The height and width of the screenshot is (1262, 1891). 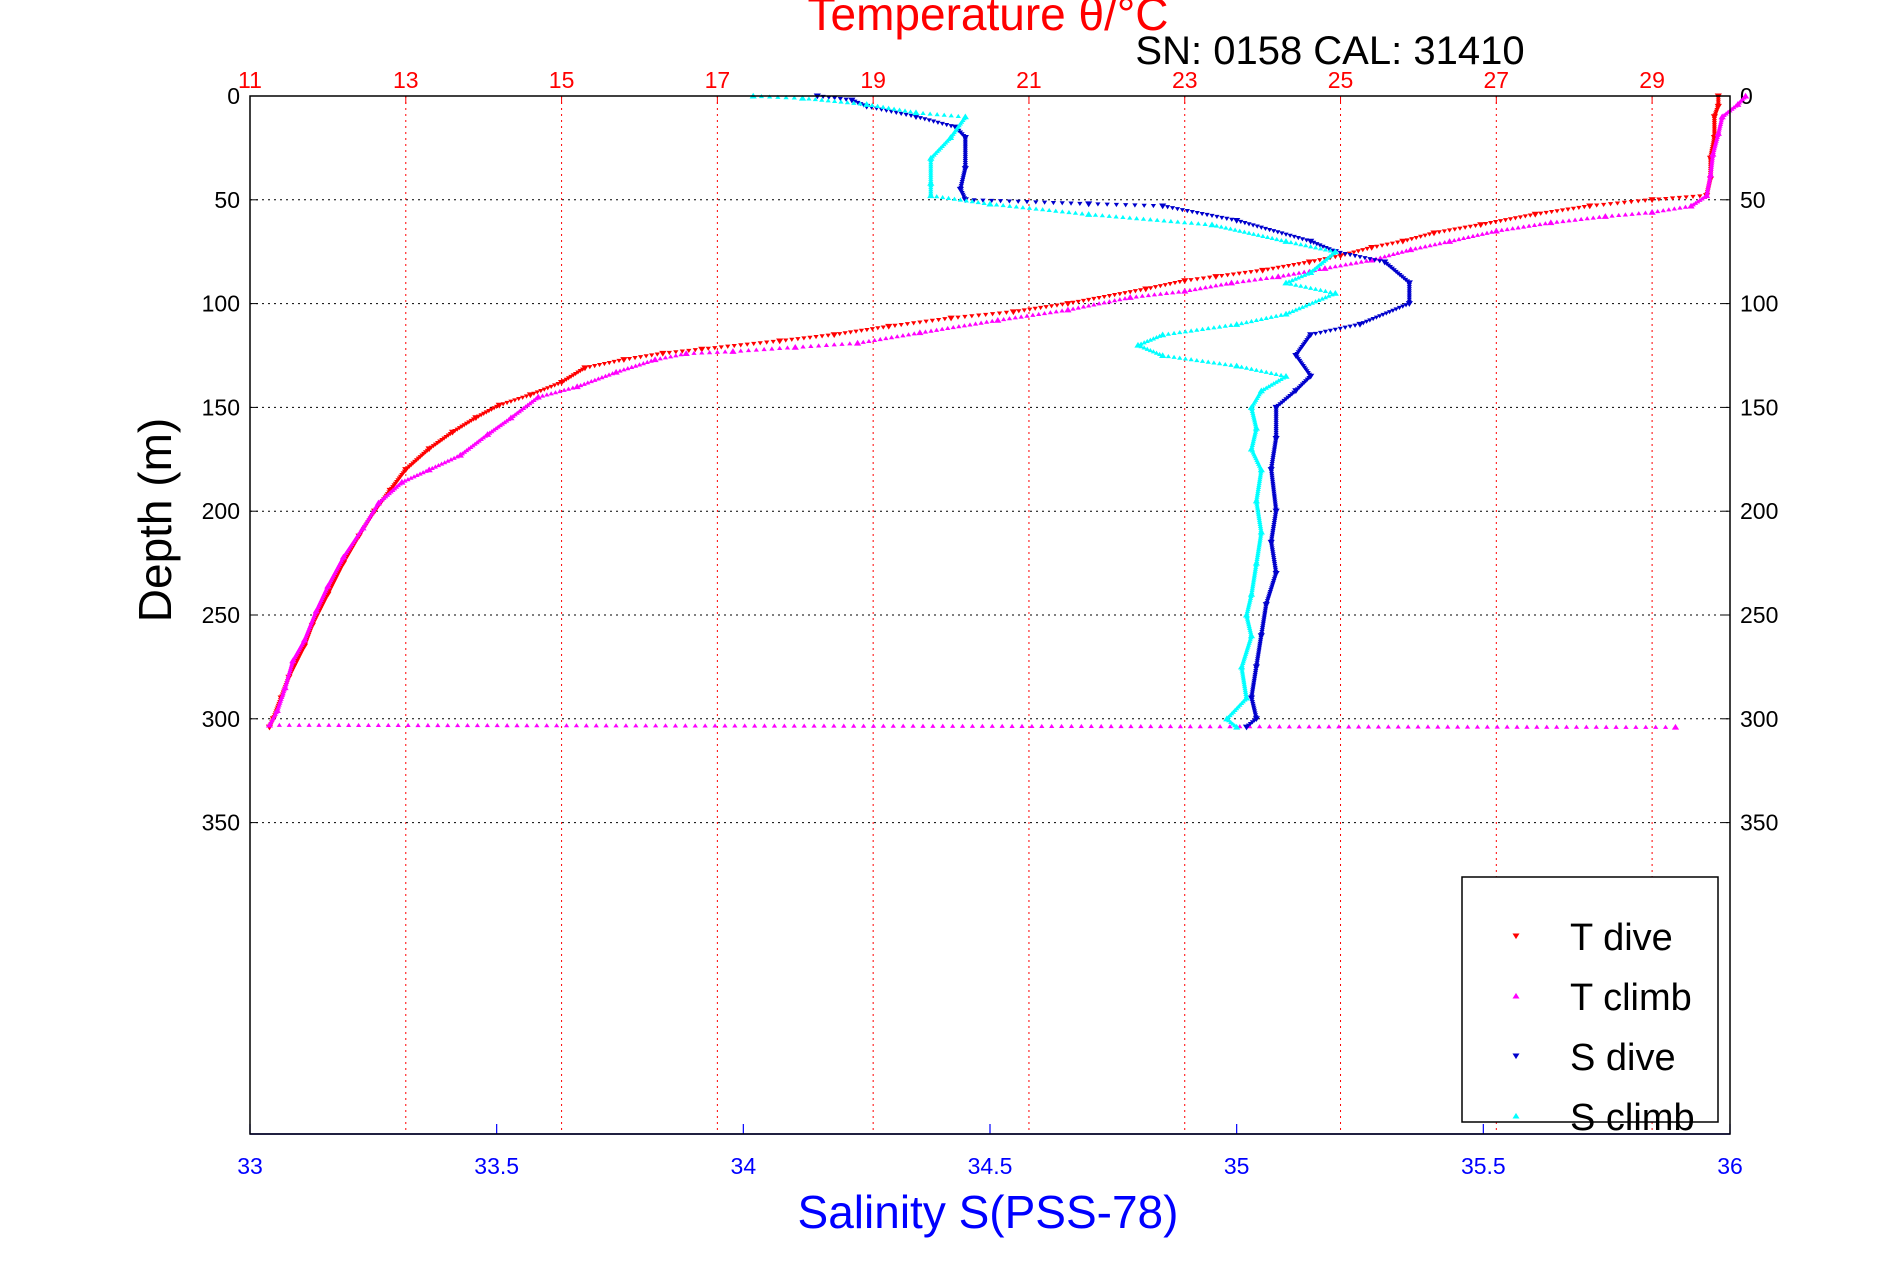 What do you see at coordinates (221, 823) in the screenshot?
I see `depth-tick-label-left: 350` at bounding box center [221, 823].